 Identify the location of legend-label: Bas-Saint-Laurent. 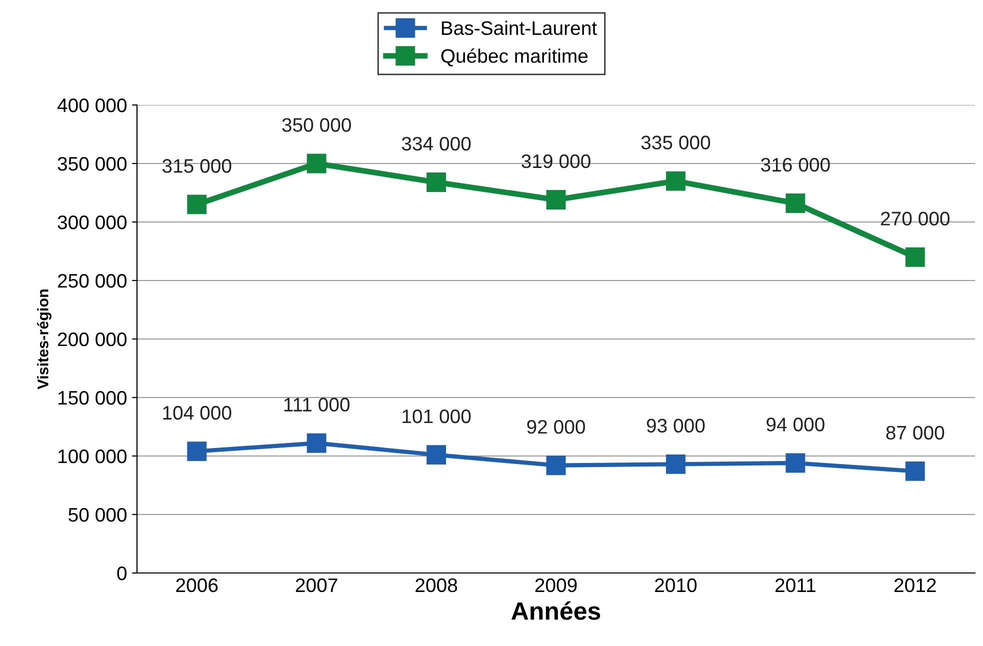
(519, 28).